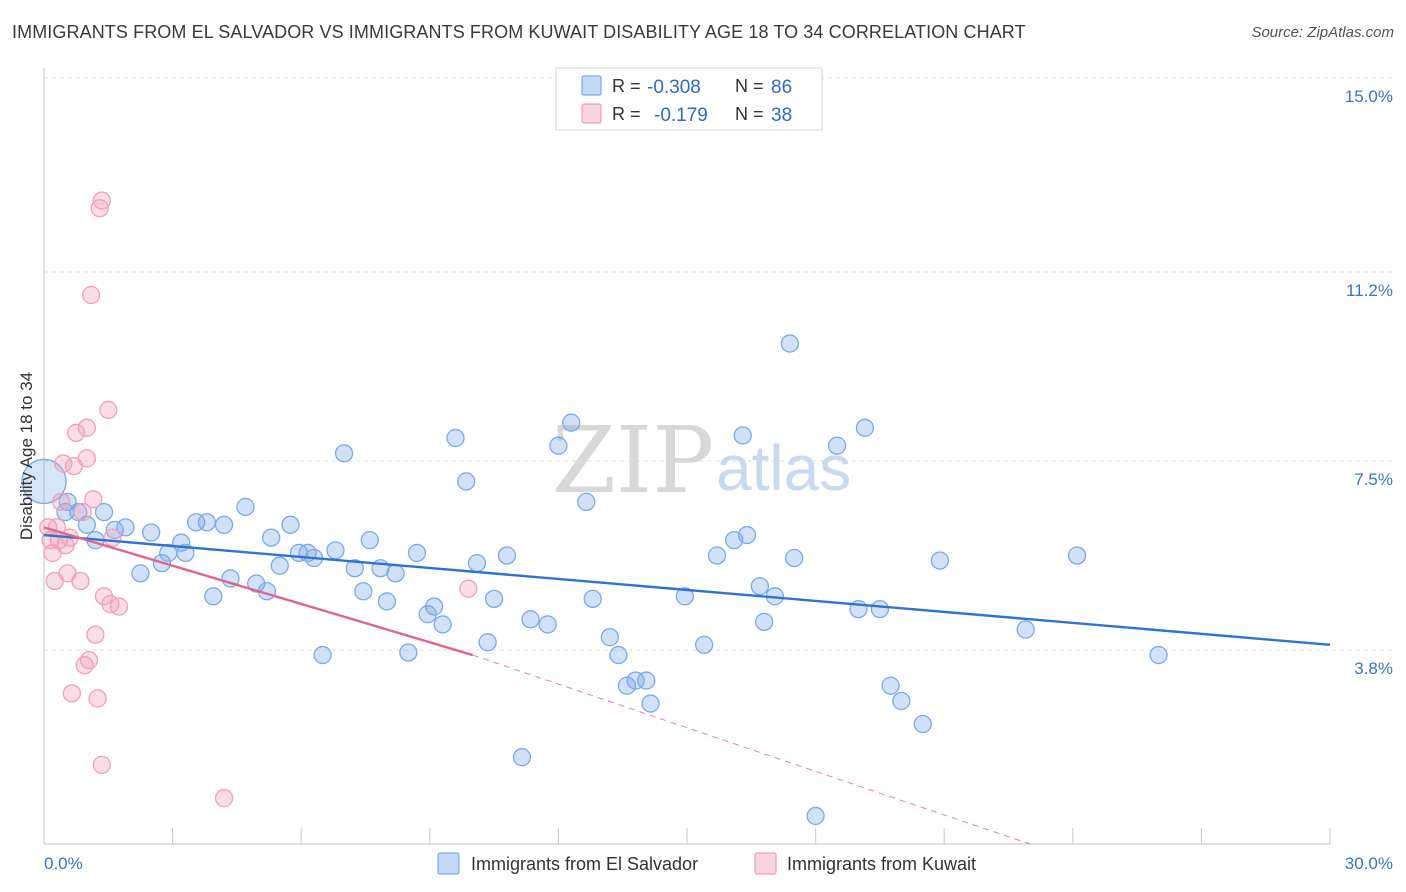 This screenshot has height=892, width=1406. What do you see at coordinates (881, 864) in the screenshot?
I see `legend-label-kuwait: Immigrants from Kuwait` at bounding box center [881, 864].